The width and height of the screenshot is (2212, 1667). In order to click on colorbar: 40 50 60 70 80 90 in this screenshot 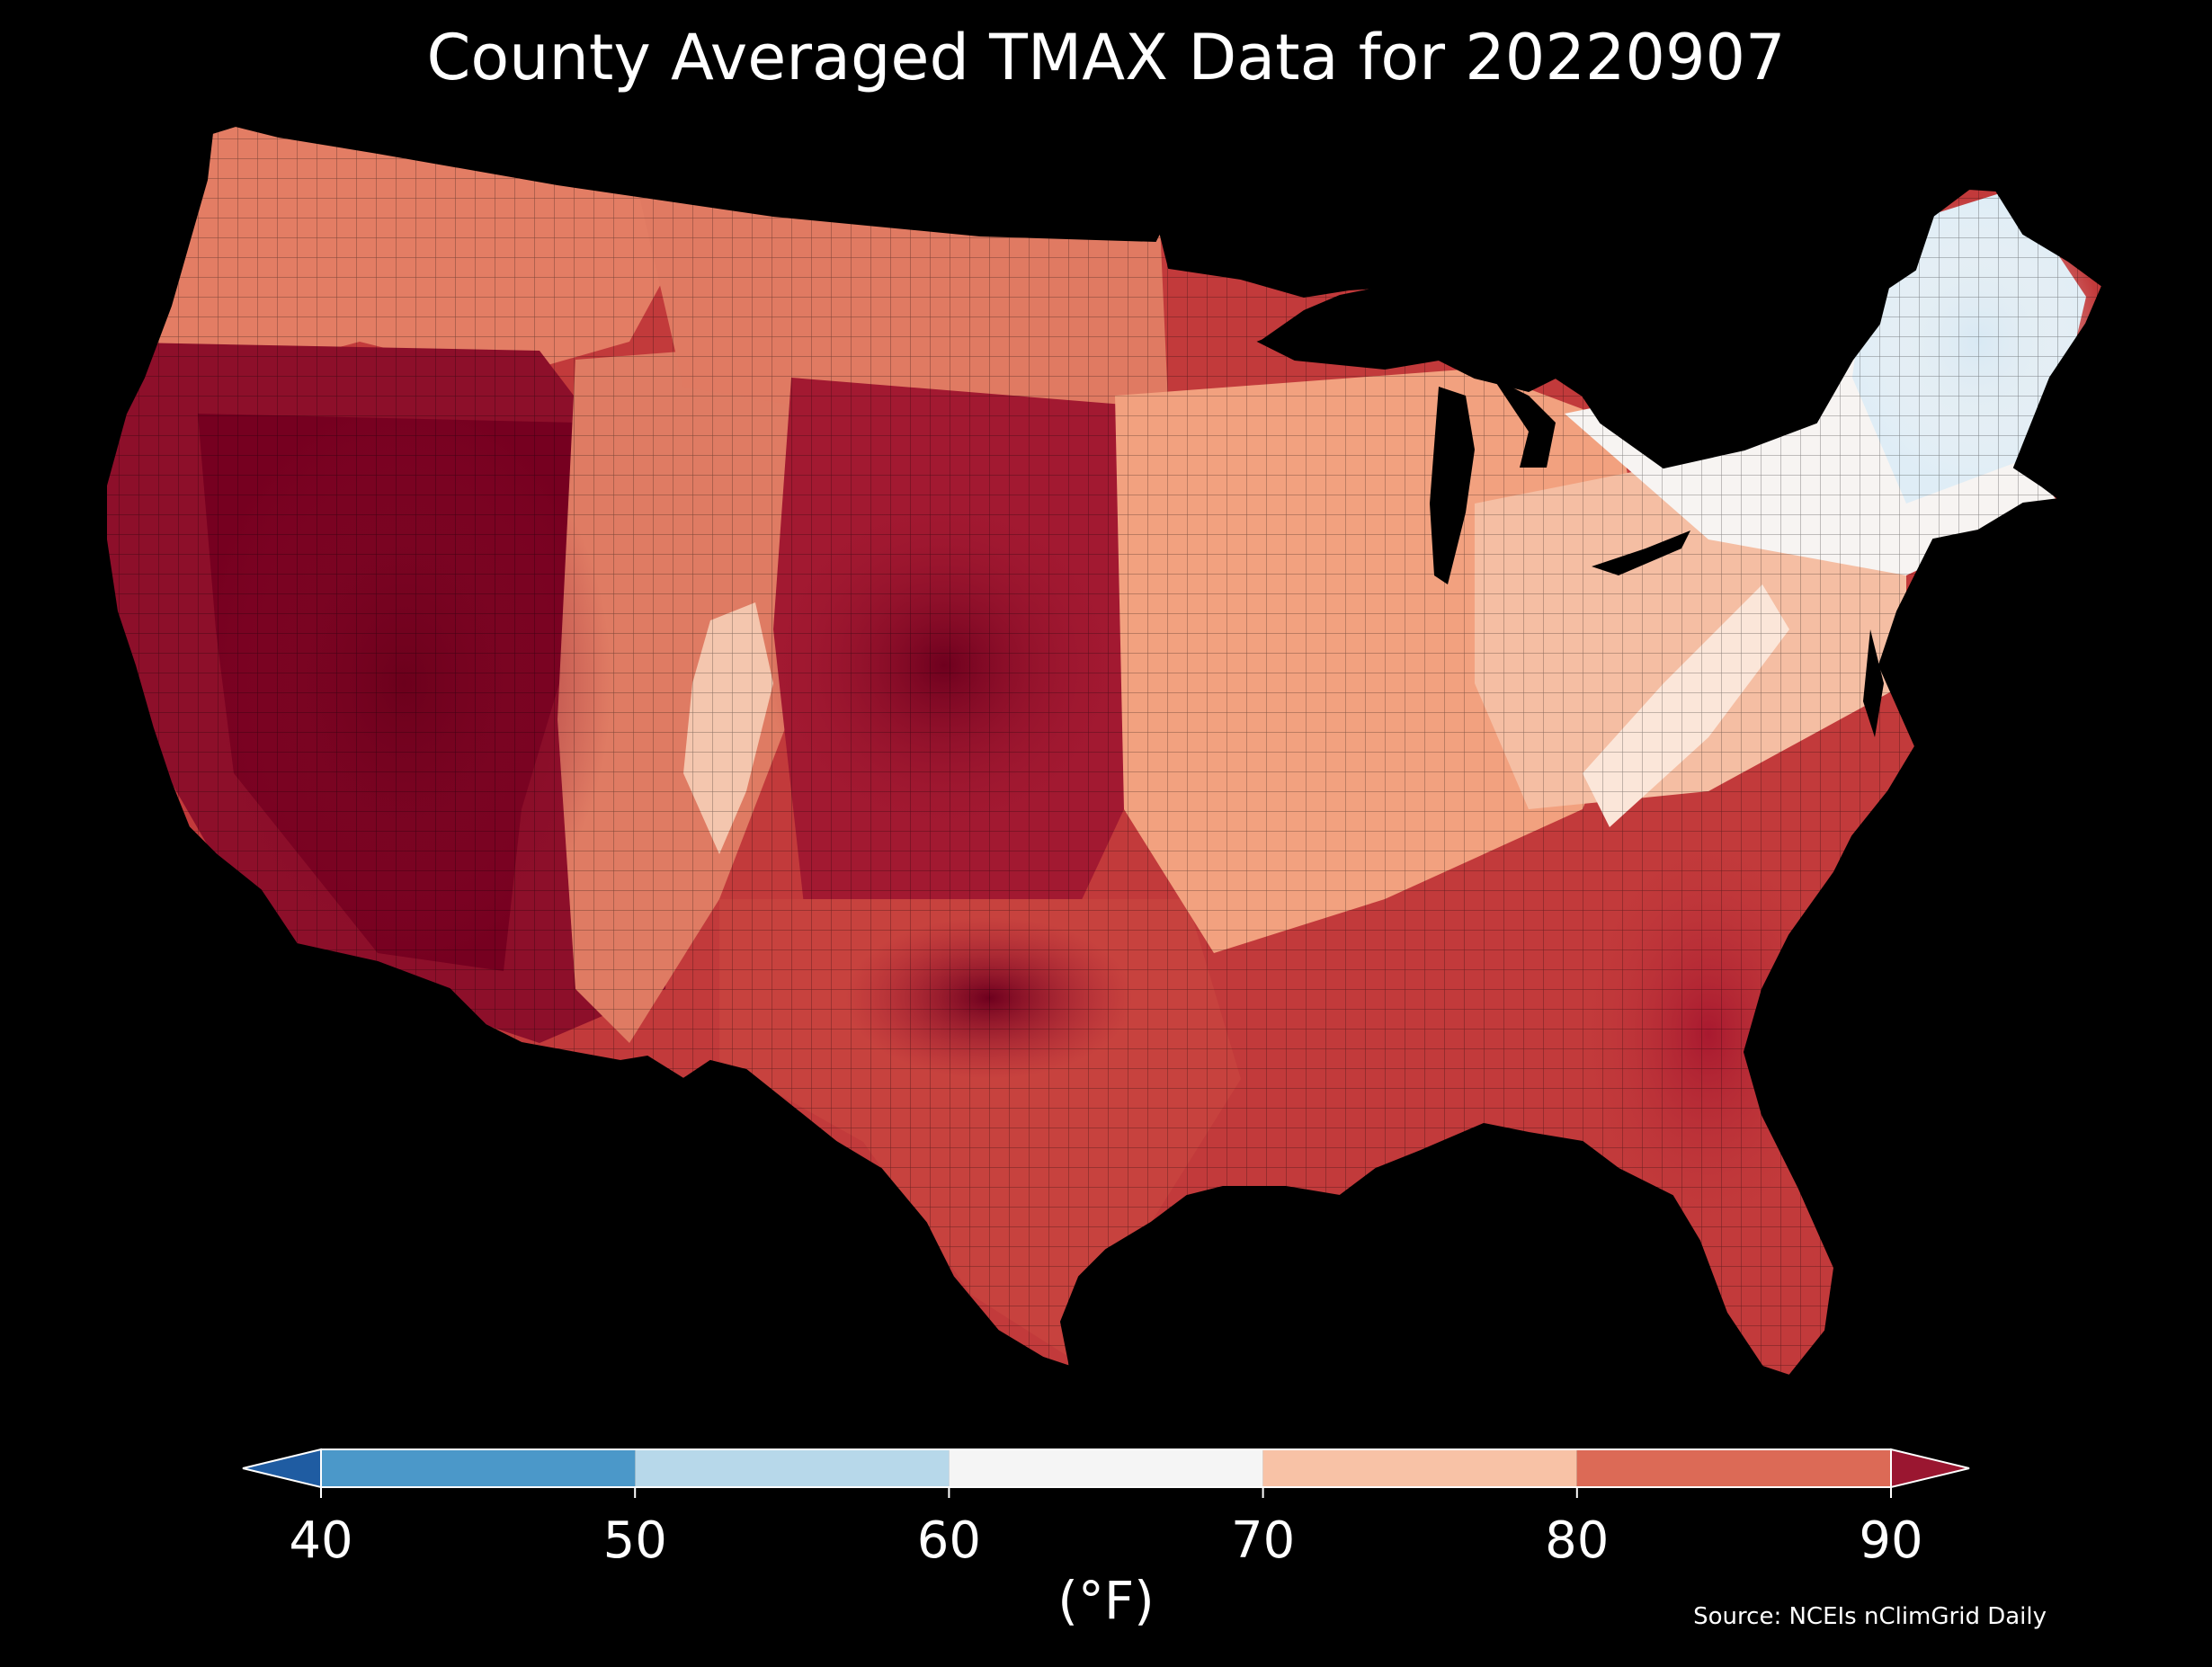, I will do `click(1106, 1546)`.